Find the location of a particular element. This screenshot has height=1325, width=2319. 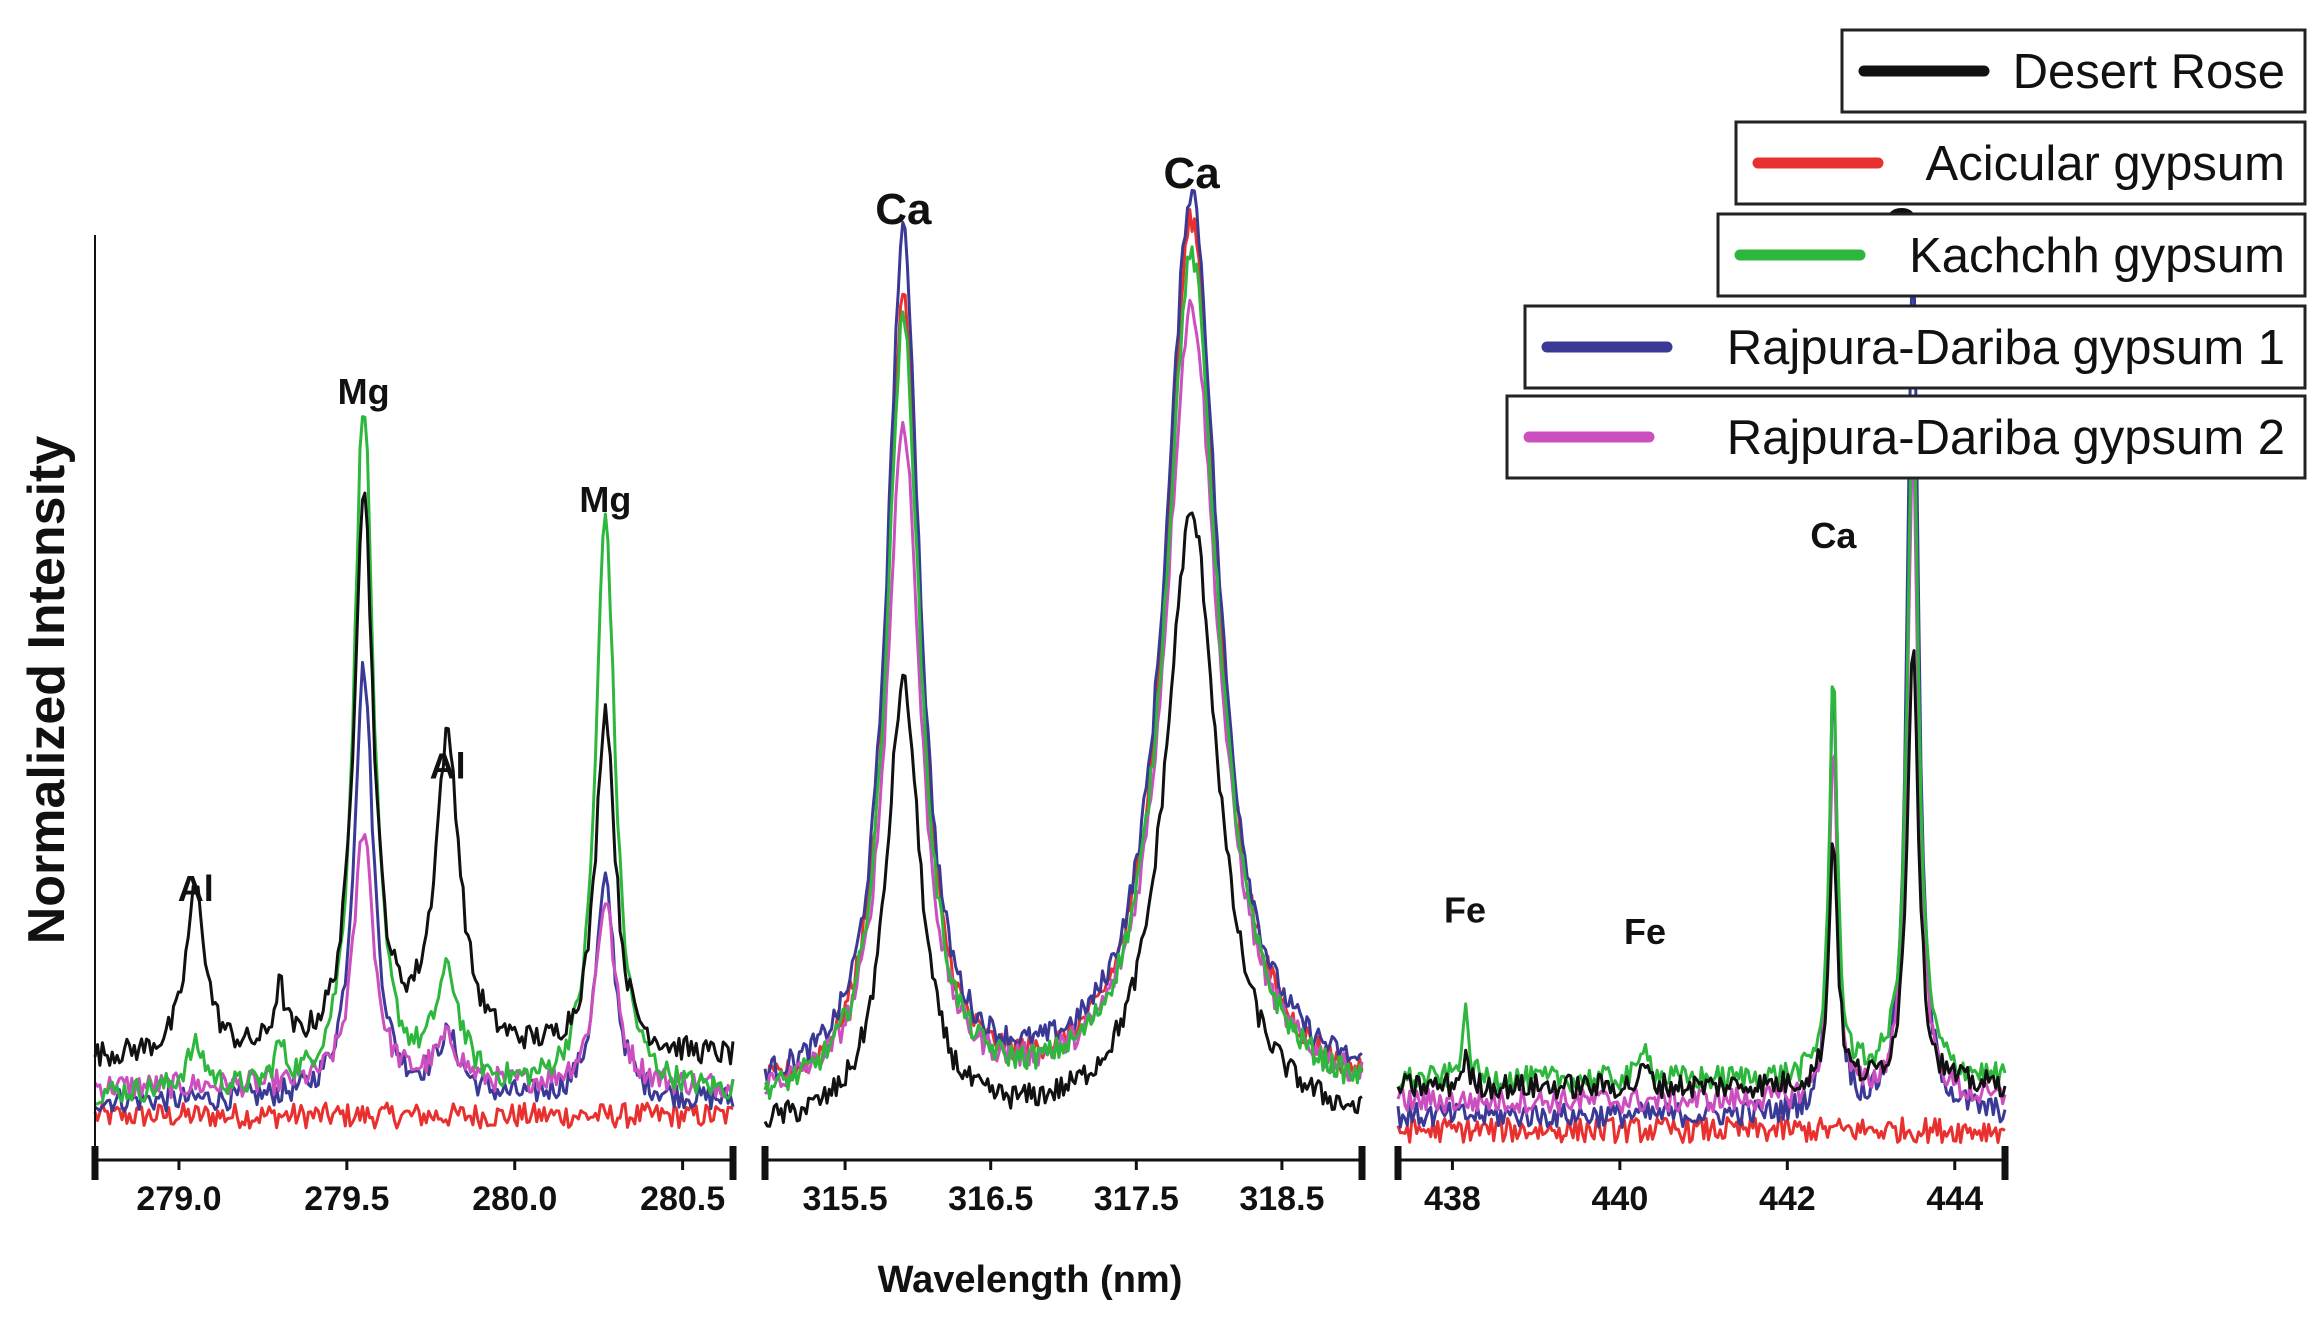

x-tick-label: 280.5 is located at coordinates (682, 1199).